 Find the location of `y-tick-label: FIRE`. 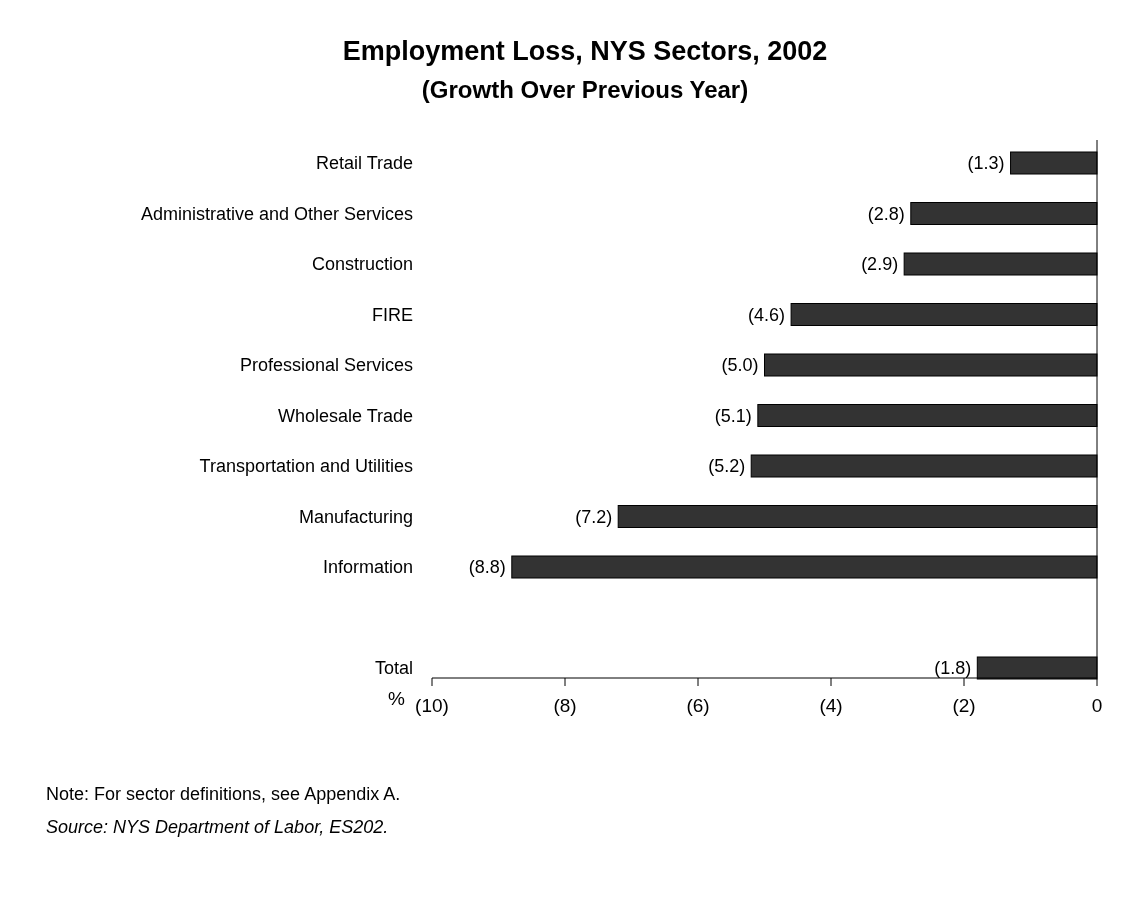

y-tick-label: FIRE is located at coordinates (392, 314).